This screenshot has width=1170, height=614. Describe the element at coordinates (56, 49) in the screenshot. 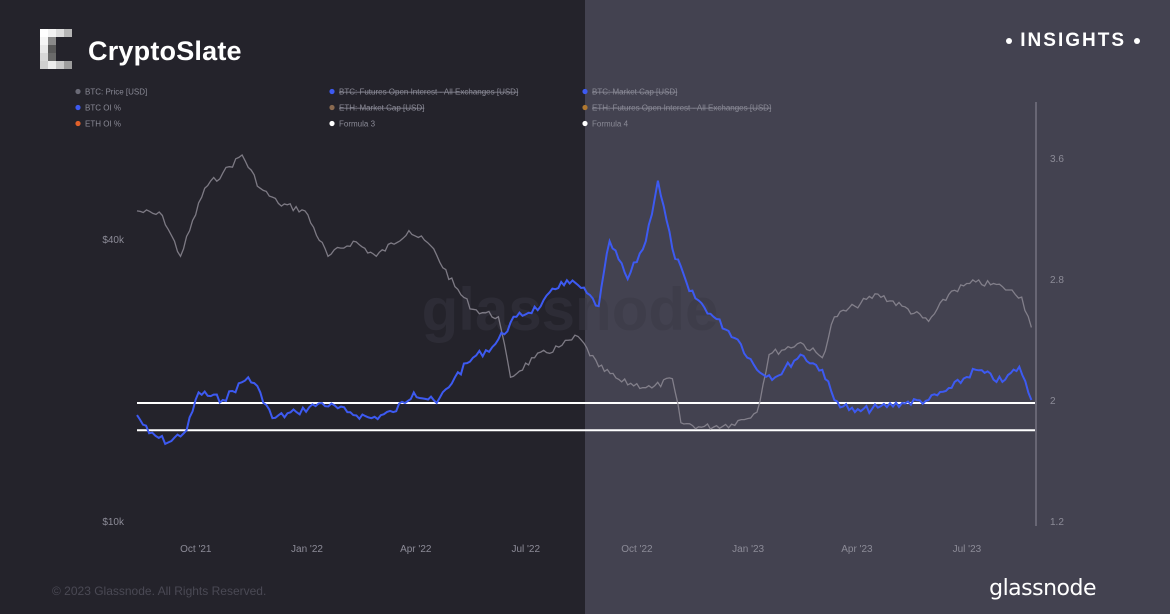

I see `cryptoslate-logo-icon` at that location.